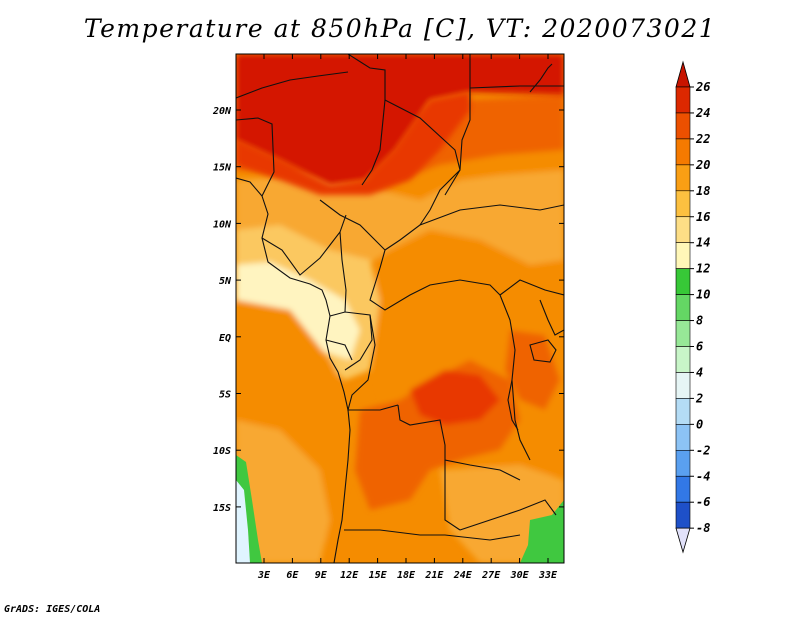 Image resolution: width=800 pixels, height=618 pixels. What do you see at coordinates (222, 310) in the screenshot?
I see `latitude-labels: 20N 15N 10N 5N EQ 5S 10S 15S` at bounding box center [222, 310].